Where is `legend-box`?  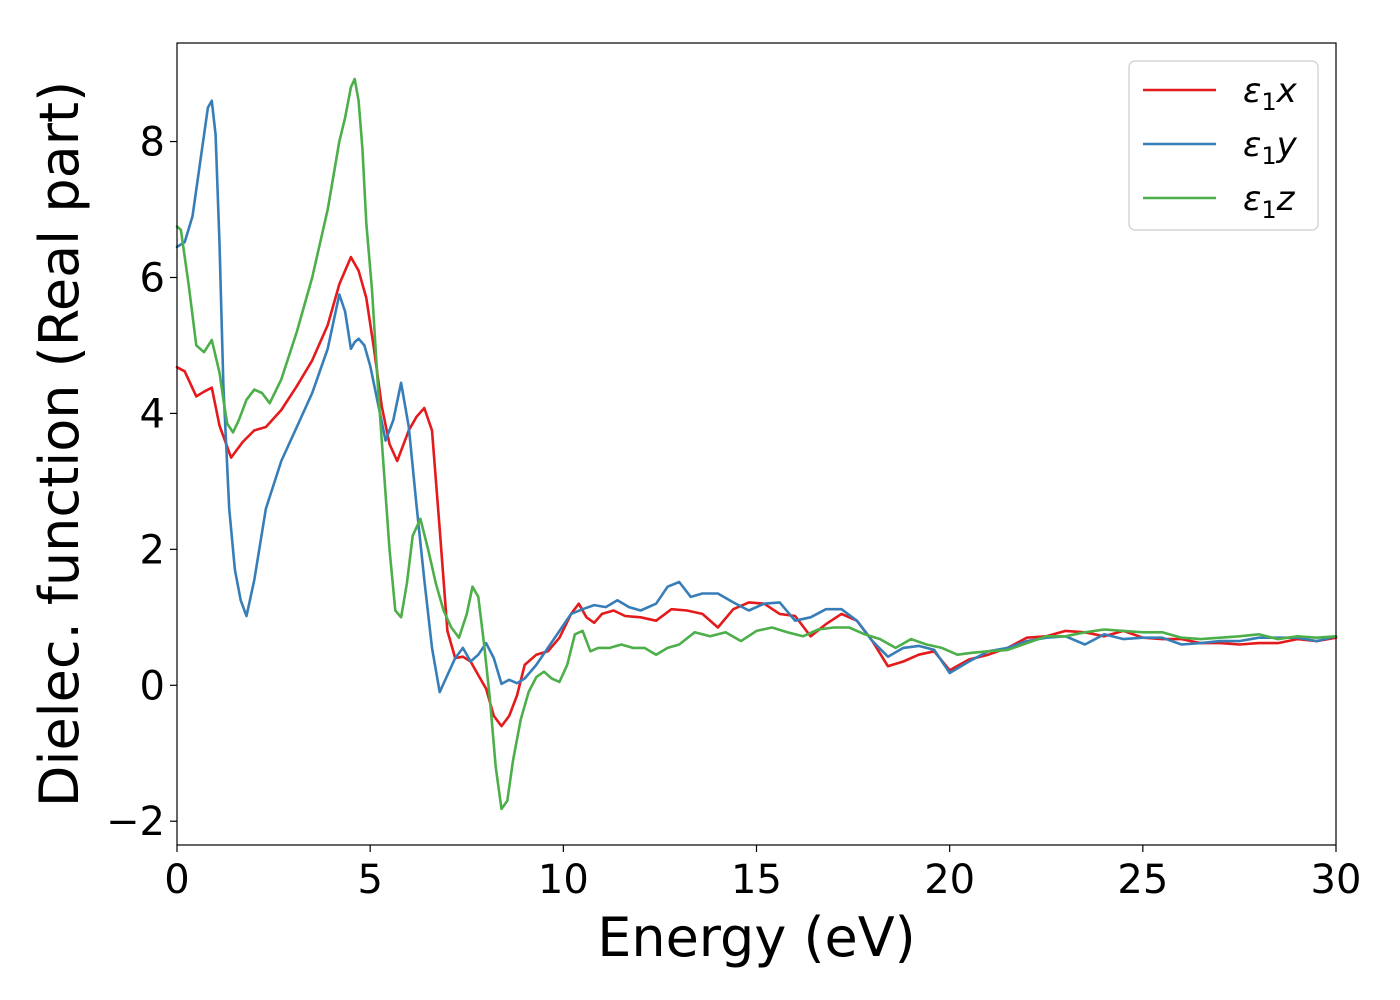
legend-box is located at coordinates (1223, 145).